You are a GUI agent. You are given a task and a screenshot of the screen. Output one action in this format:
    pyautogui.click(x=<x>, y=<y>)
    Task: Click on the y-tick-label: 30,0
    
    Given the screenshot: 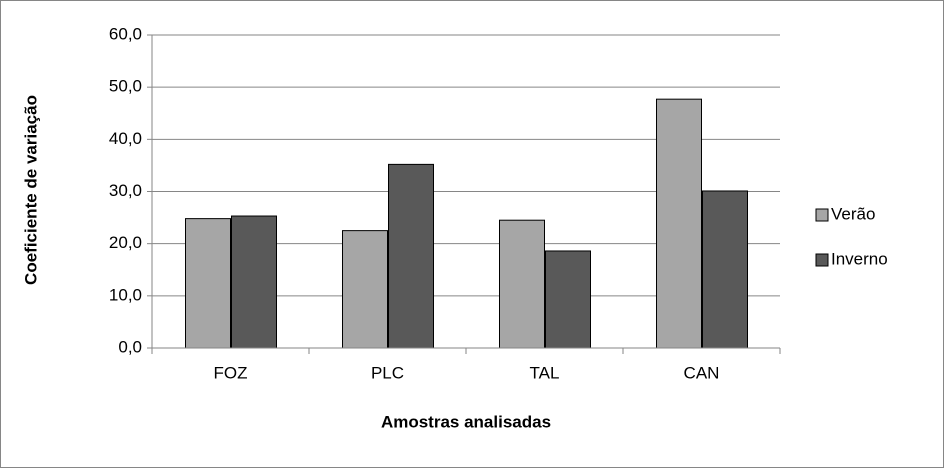 What is the action you would take?
    pyautogui.click(x=125, y=190)
    